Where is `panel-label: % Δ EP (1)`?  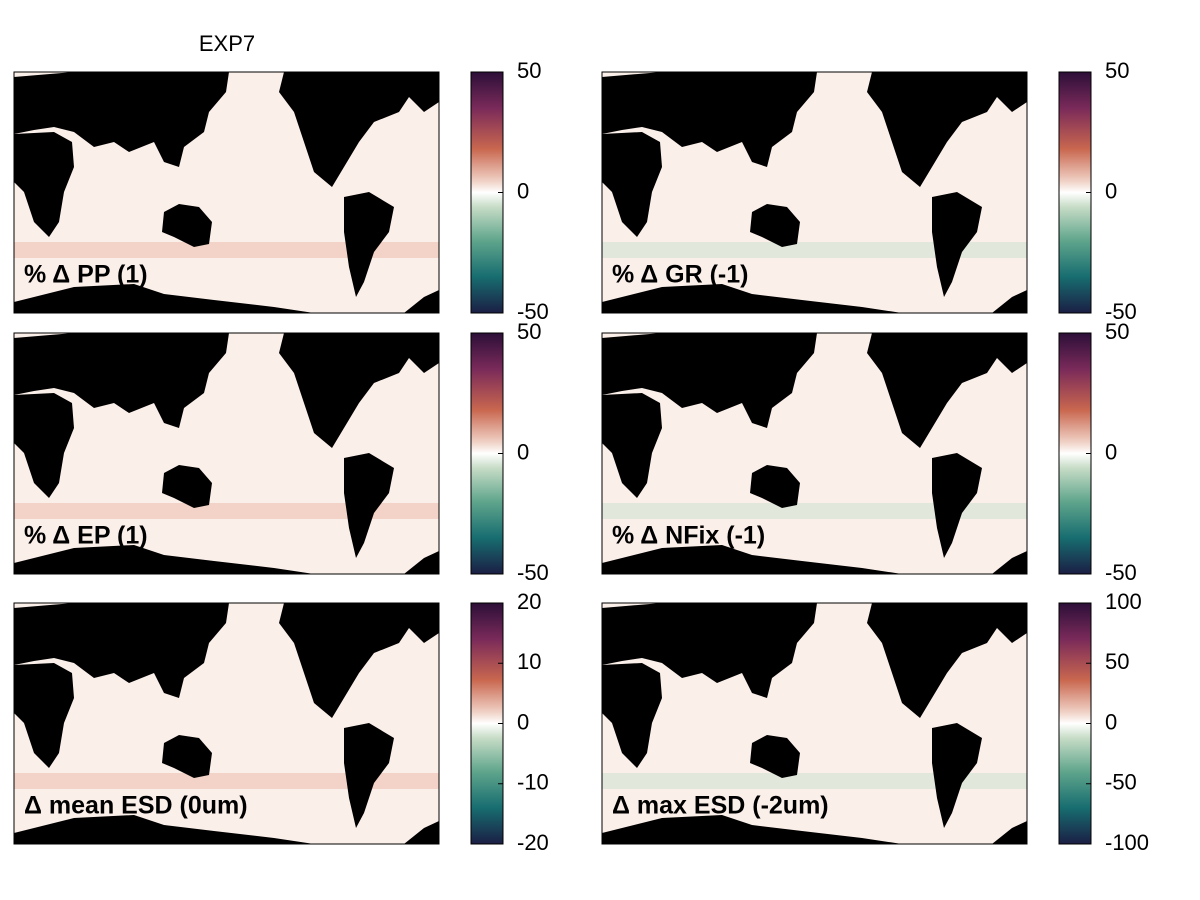 panel-label: % Δ EP (1) is located at coordinates (86, 536).